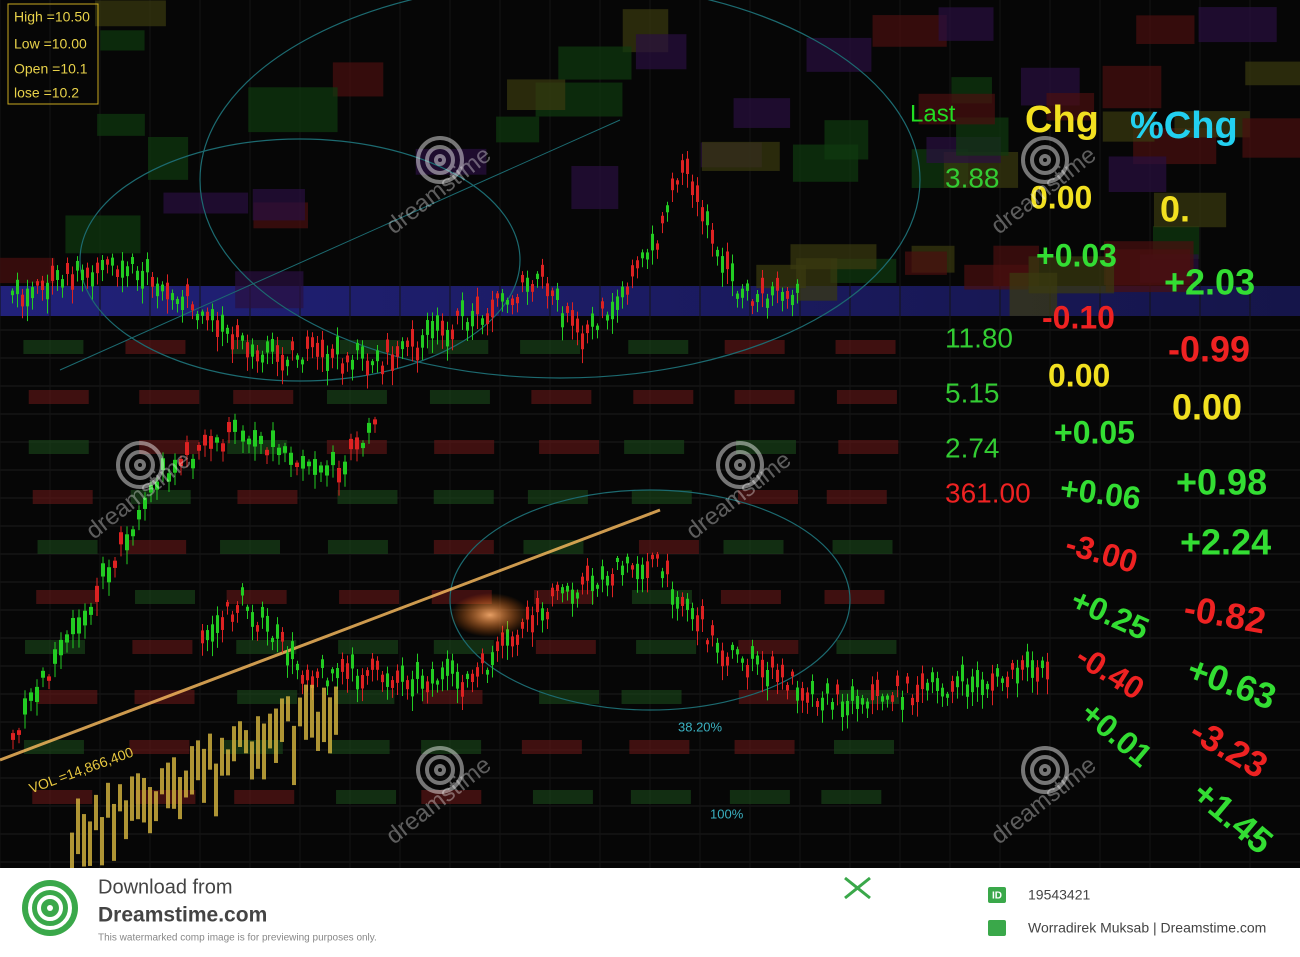  I want to click on chg-value: 0.00, so click(1079, 375).